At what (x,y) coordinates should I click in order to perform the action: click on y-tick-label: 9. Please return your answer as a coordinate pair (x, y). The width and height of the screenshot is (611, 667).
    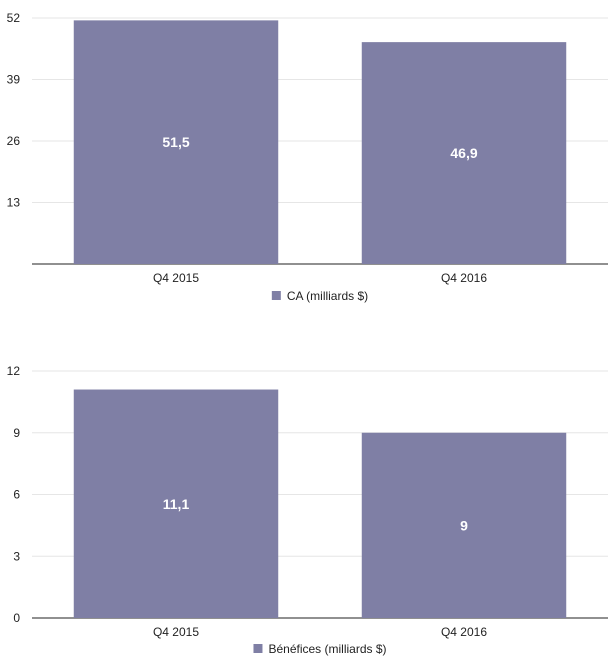
    Looking at the image, I should click on (16, 433).